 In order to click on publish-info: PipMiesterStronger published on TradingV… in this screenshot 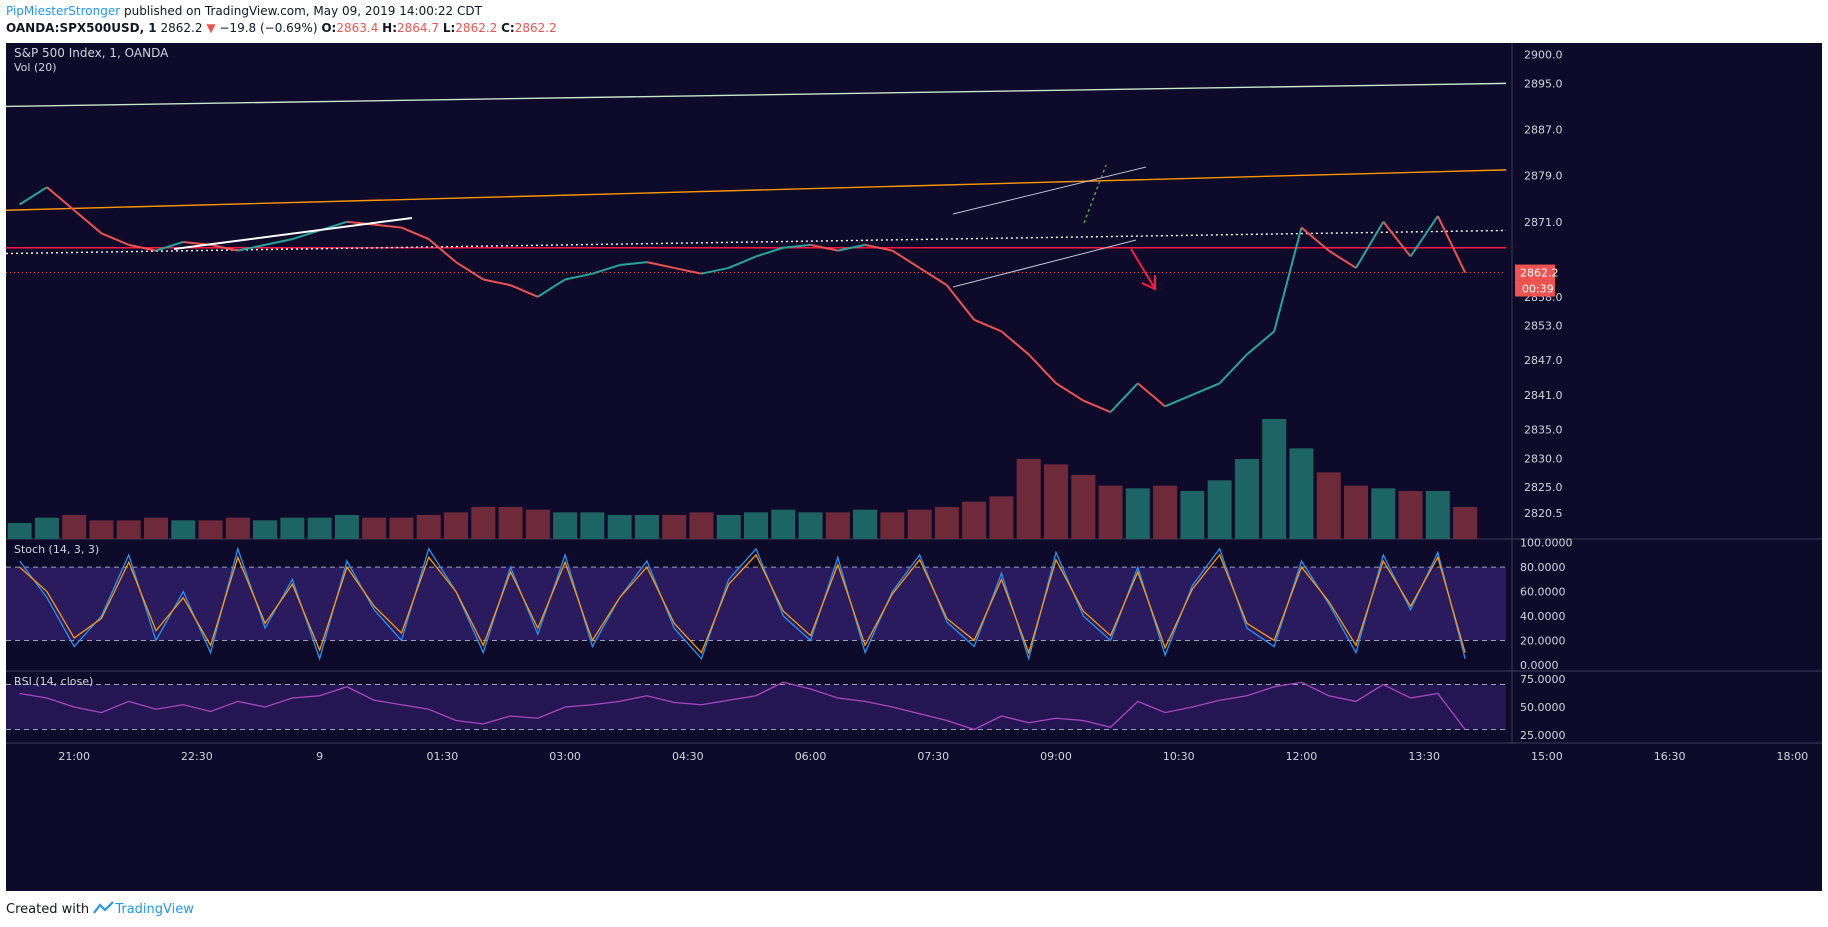, I will do `click(244, 11)`.